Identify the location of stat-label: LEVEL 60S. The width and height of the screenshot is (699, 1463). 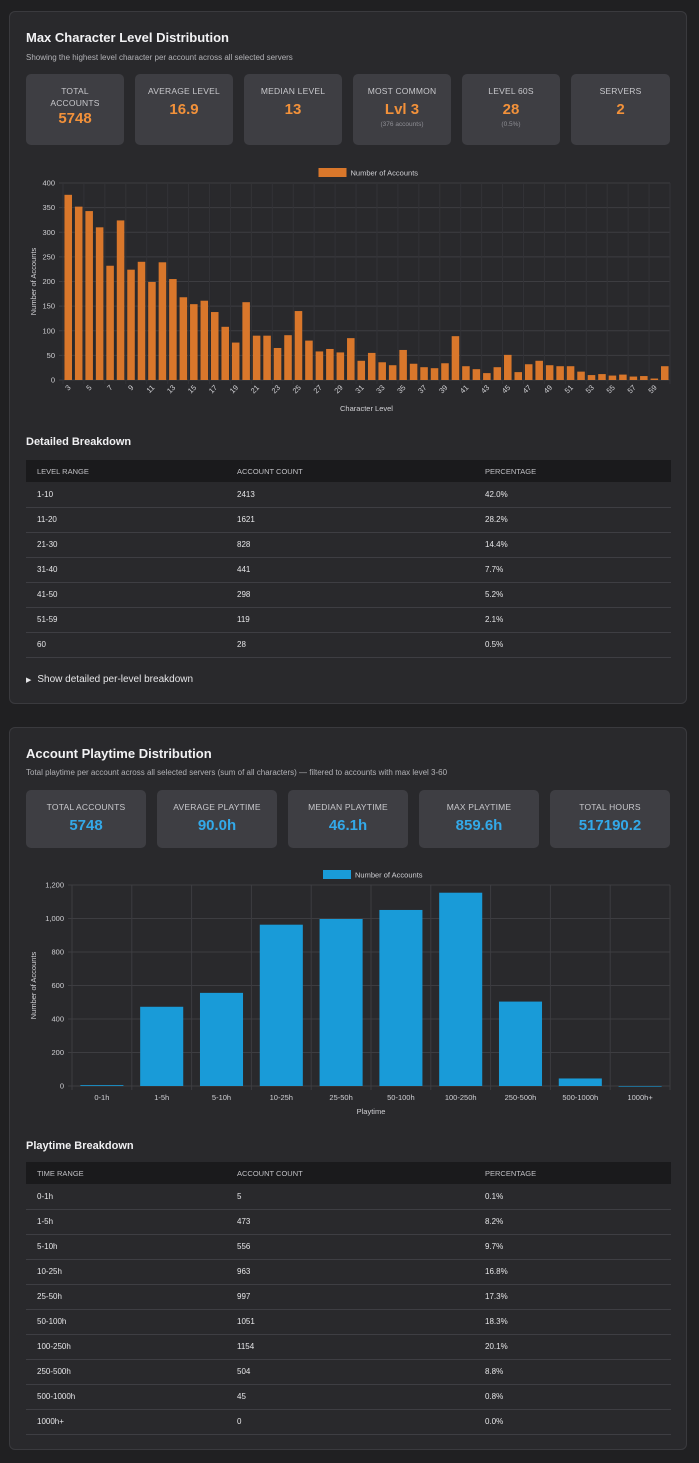
(511, 91).